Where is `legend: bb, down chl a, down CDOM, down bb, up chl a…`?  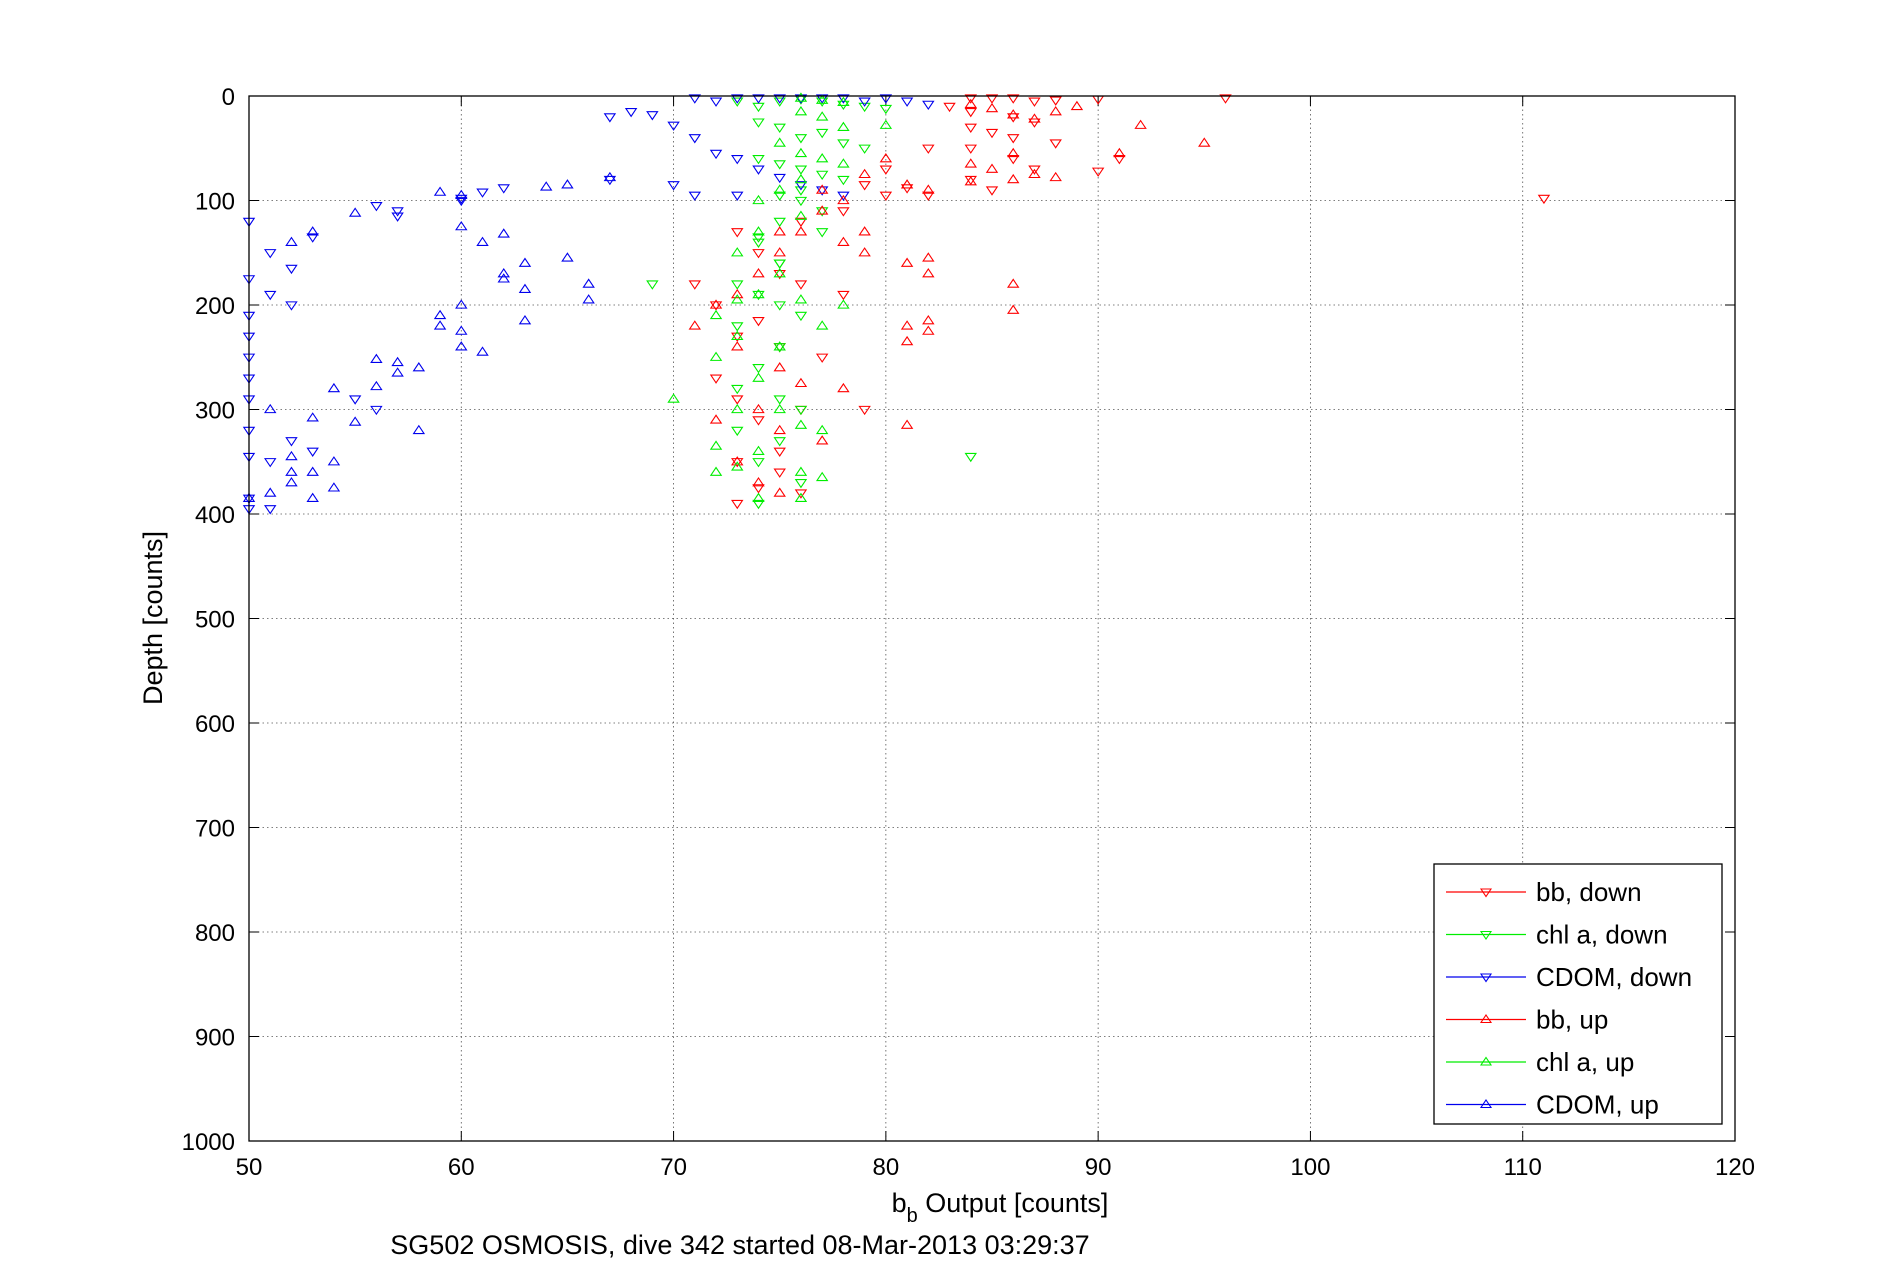 legend: bb, down chl a, down CDOM, down bb, up chl a… is located at coordinates (1578, 994).